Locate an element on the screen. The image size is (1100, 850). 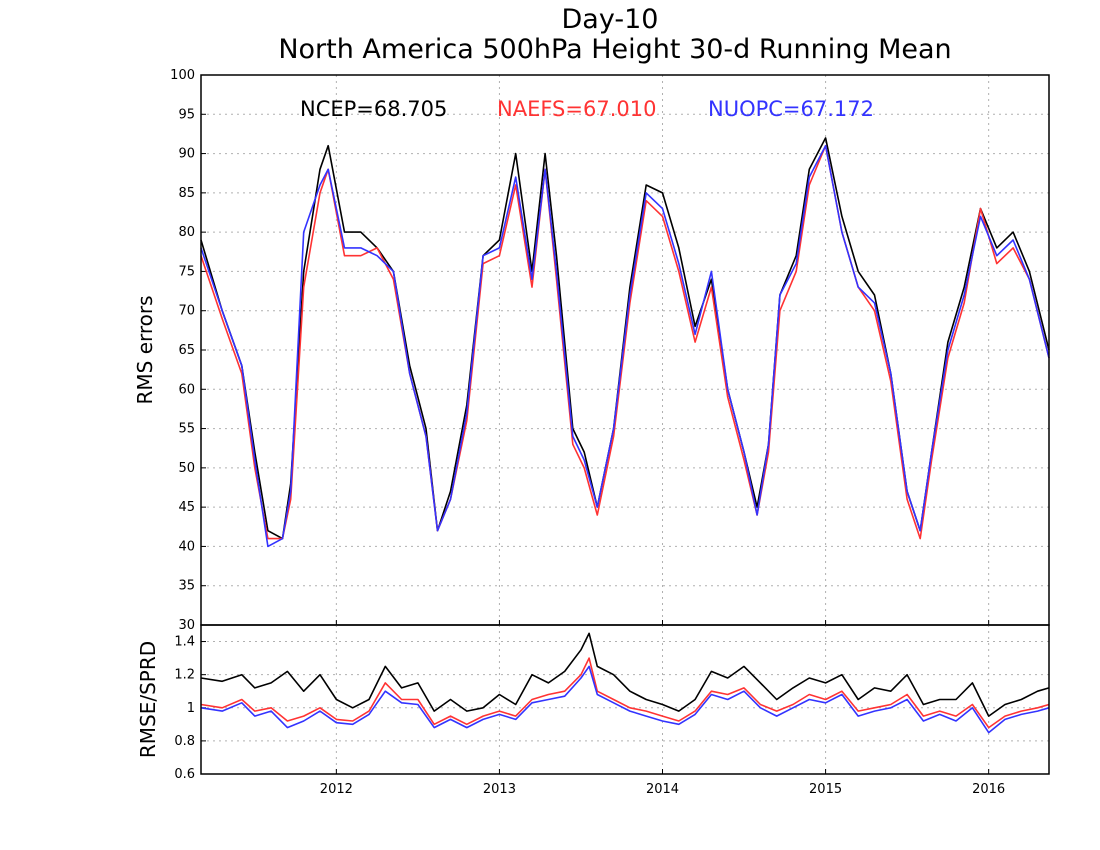
y-tick-label: 1.2 is located at coordinates (184, 675).